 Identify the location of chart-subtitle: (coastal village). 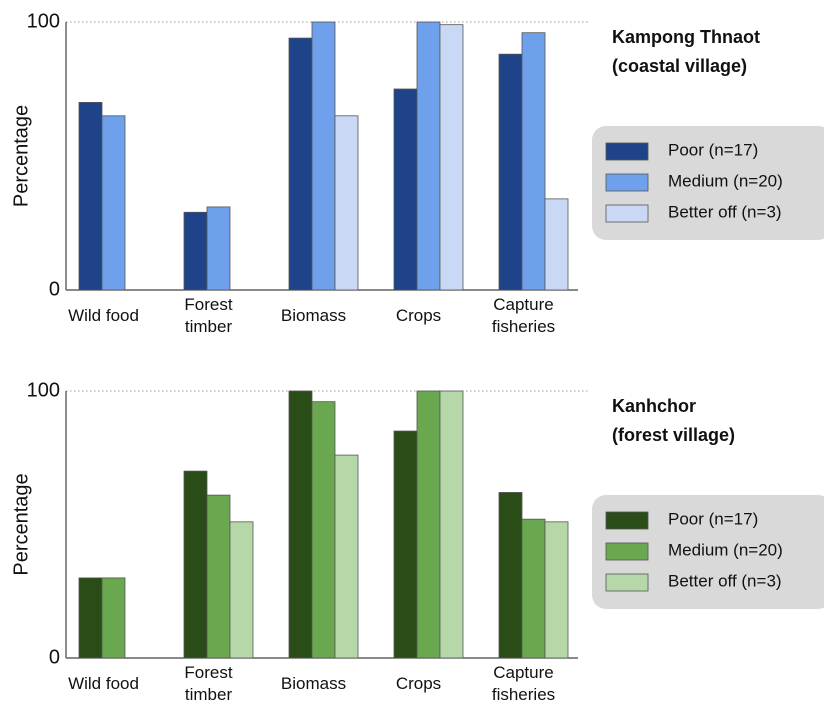
(679, 66).